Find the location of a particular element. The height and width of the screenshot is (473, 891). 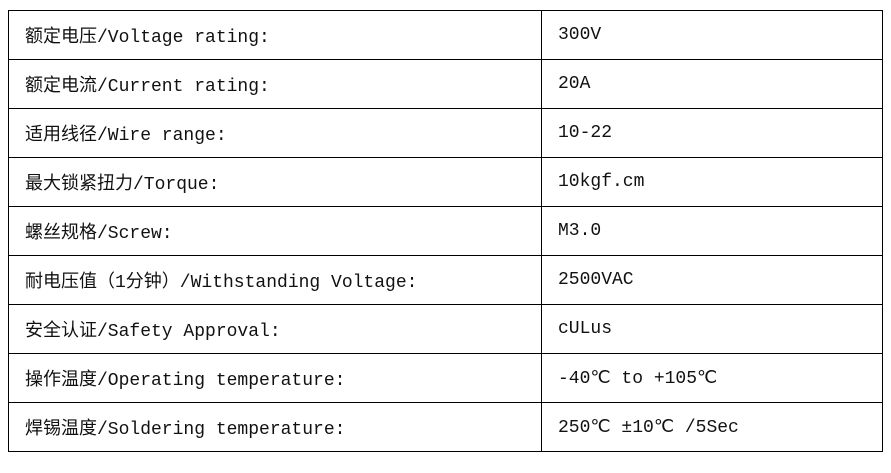

table-row: 耐电压值（1分钟）/Withstanding Voltage: 2500VAC is located at coordinates (445, 280).